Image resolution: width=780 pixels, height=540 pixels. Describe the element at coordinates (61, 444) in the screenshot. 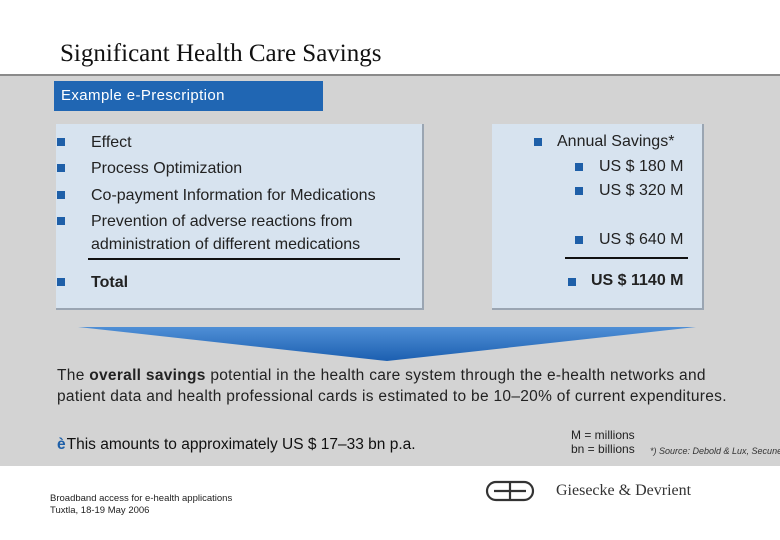

I see `right-arrow-icon: è` at that location.